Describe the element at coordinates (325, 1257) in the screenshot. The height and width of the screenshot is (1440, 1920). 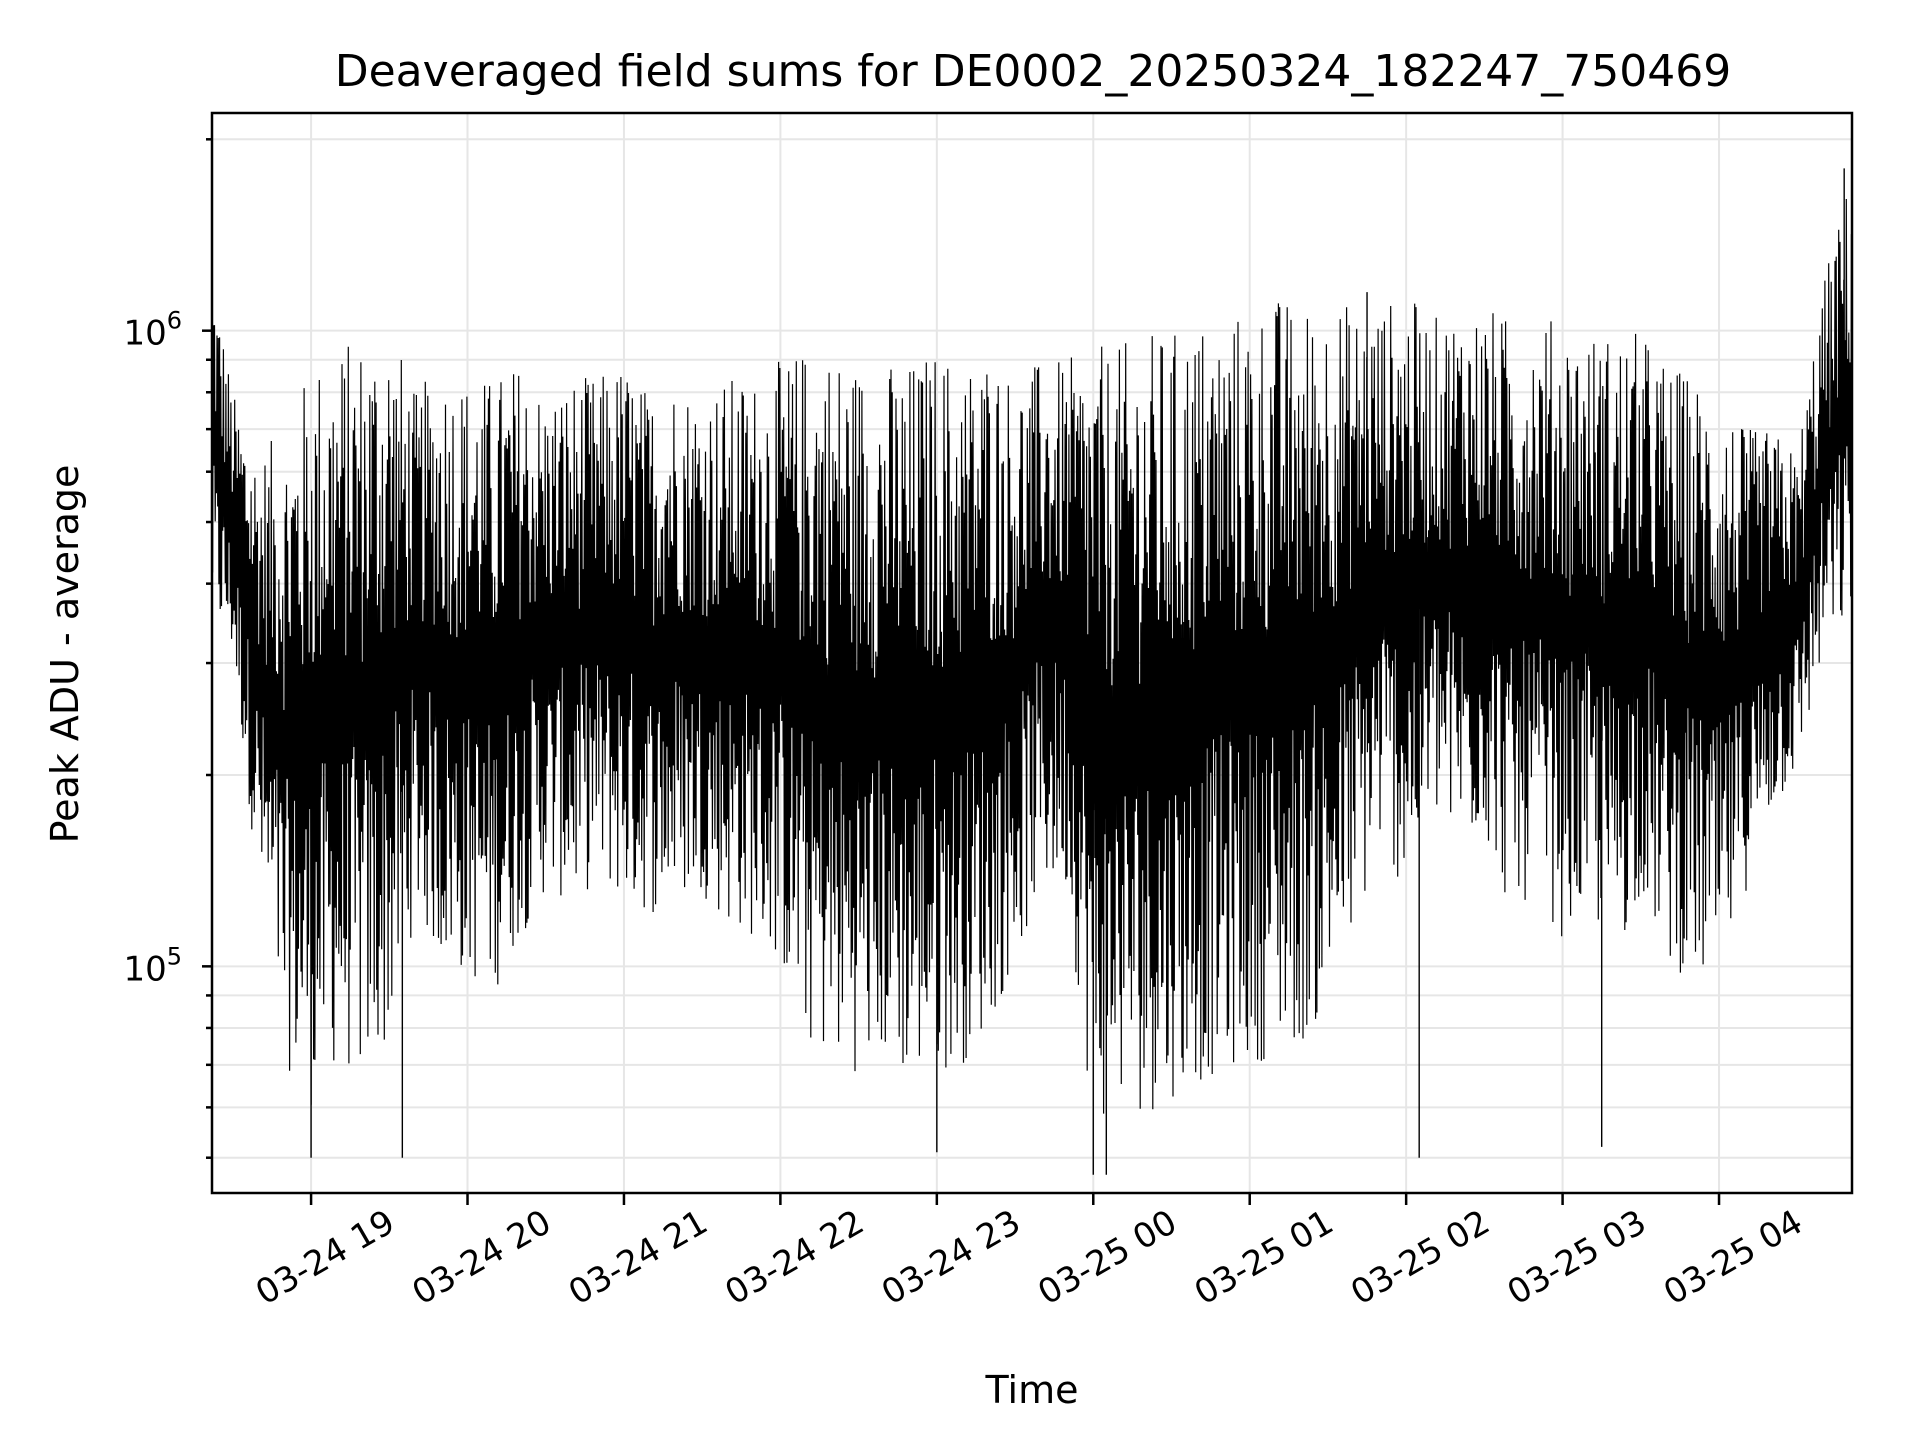
I see `x-tick-label: 03-24 19` at that location.